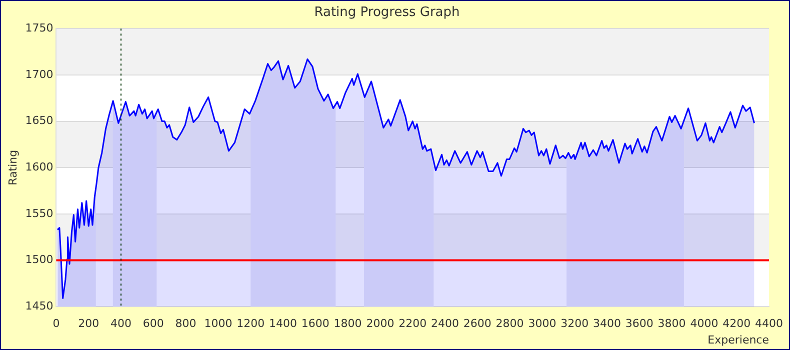 This screenshot has width=790, height=350. Describe the element at coordinates (39, 27) in the screenshot. I see `y-tick-label: 1750` at that location.